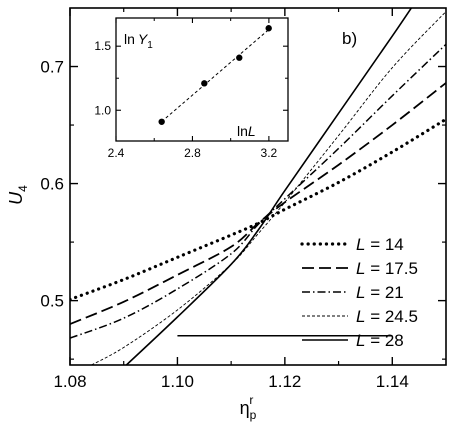 The height and width of the screenshot is (424, 457). What do you see at coordinates (349, 38) in the screenshot?
I see `panel-label: b)` at bounding box center [349, 38].